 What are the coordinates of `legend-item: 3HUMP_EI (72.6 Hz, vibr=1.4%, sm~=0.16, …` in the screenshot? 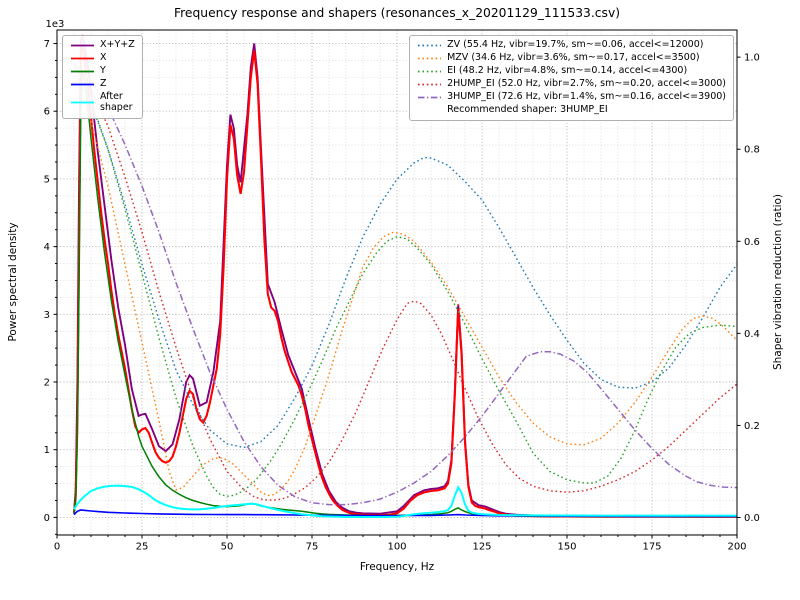 It's located at (571, 97).